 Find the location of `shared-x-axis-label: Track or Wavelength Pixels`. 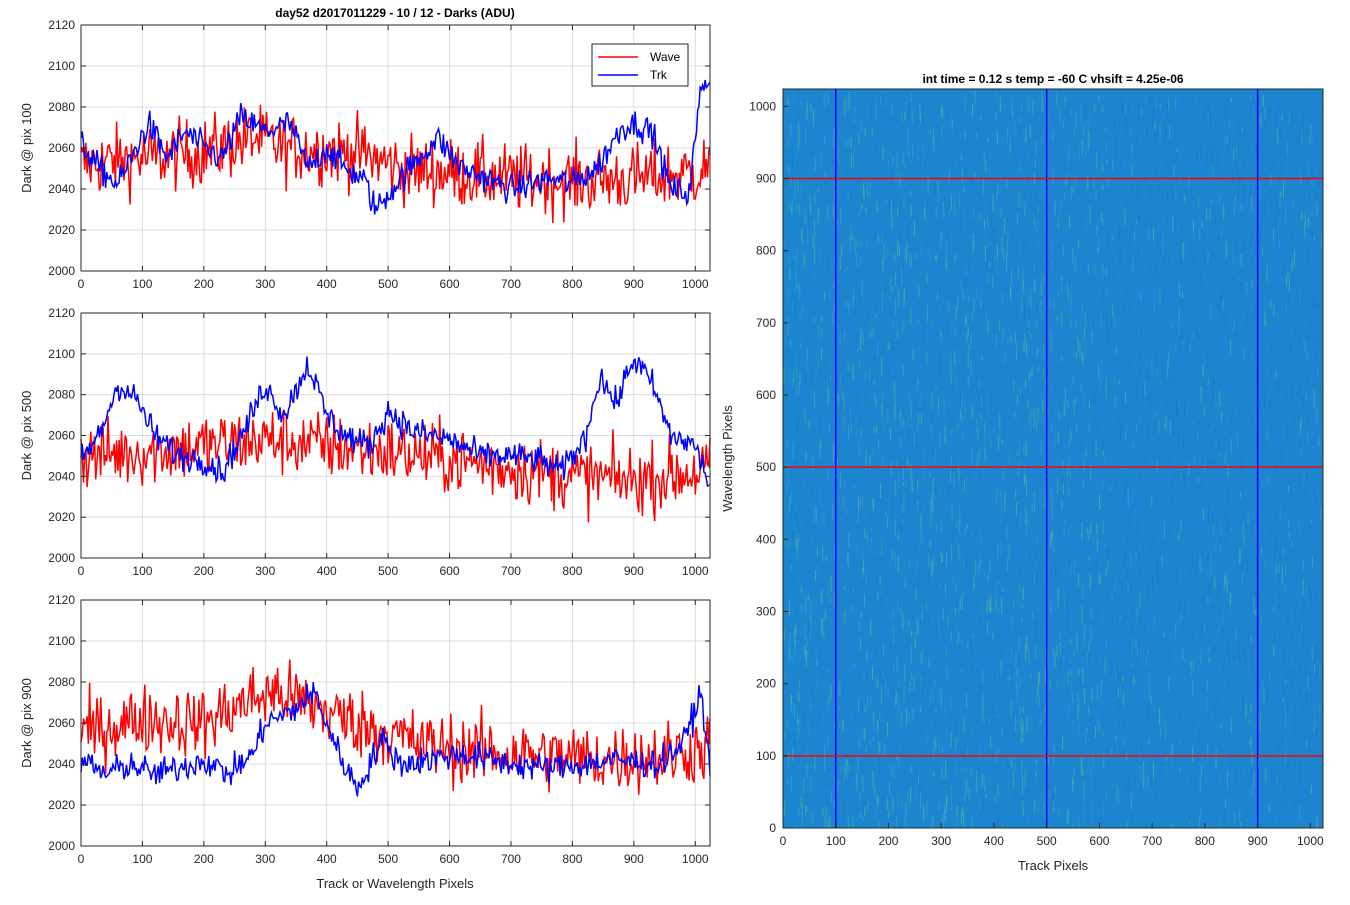

shared-x-axis-label: Track or Wavelength Pixels is located at coordinates (395, 883).